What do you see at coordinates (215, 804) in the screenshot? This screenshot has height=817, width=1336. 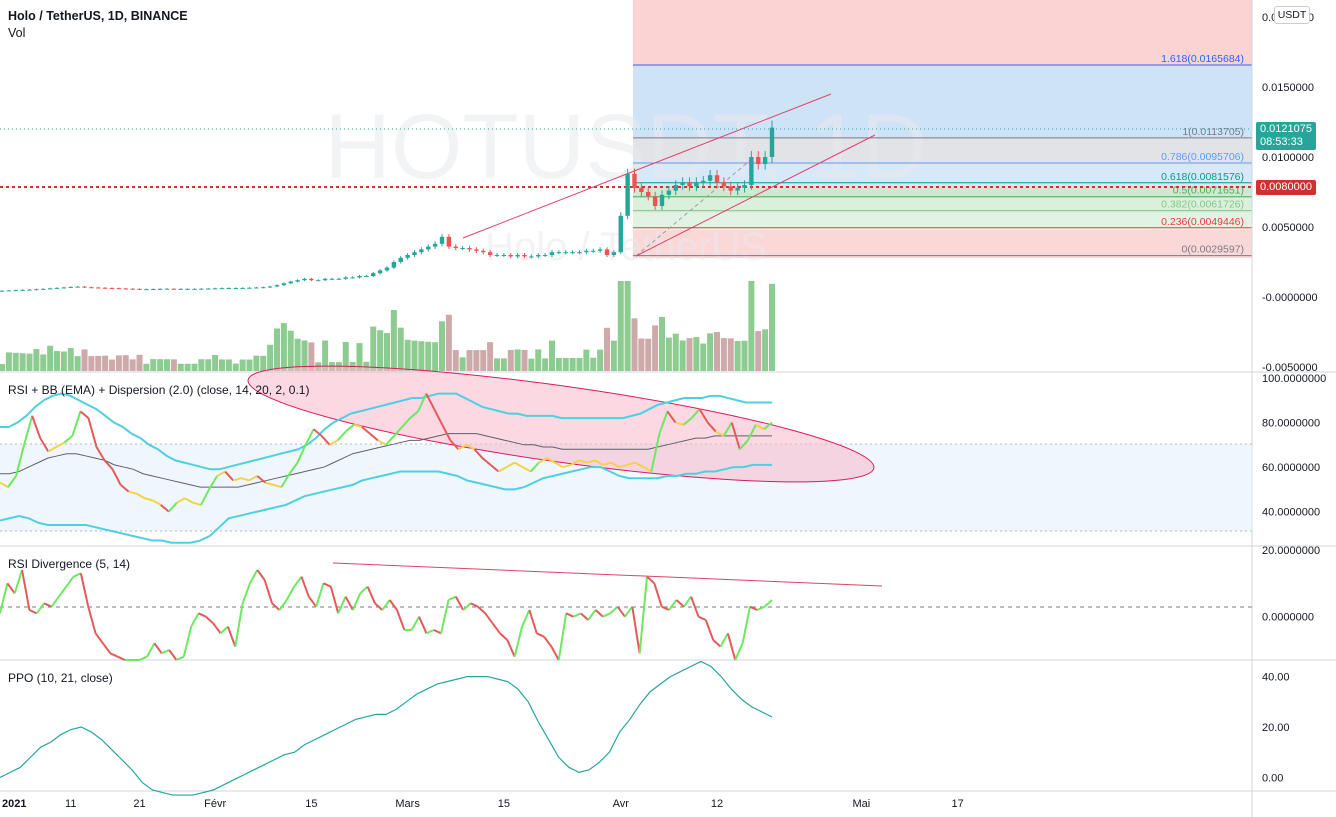 I see `time-tick-label: Févr` at bounding box center [215, 804].